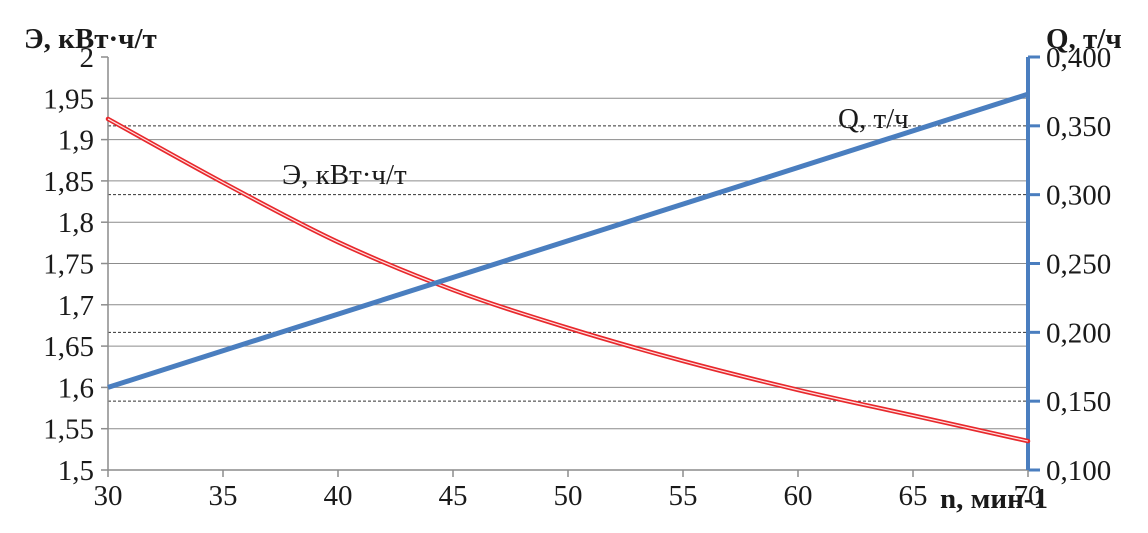 The image size is (1148, 533). Describe the element at coordinates (87, 58) in the screenshot. I see `y-left-tick-label: 2` at that location.